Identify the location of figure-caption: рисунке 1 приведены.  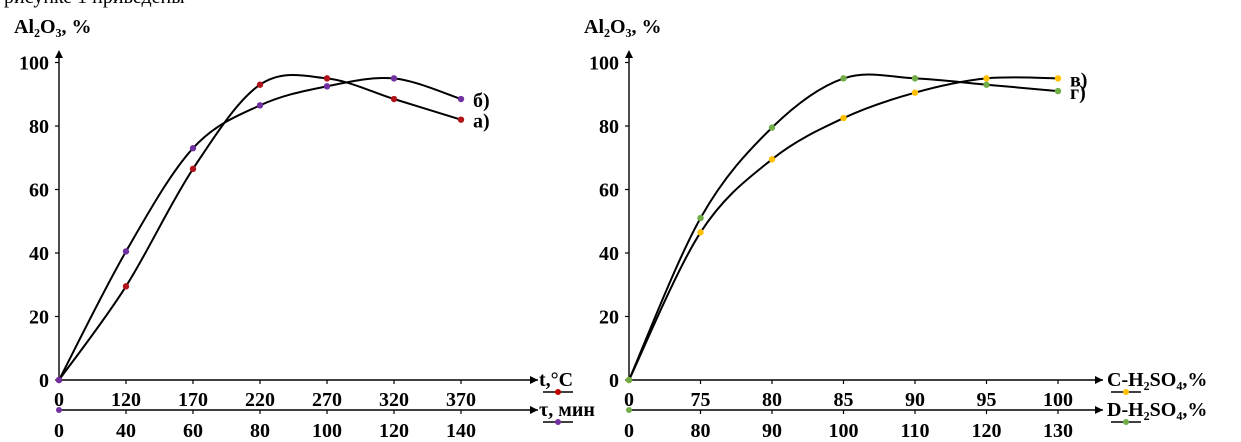
(94, 4).